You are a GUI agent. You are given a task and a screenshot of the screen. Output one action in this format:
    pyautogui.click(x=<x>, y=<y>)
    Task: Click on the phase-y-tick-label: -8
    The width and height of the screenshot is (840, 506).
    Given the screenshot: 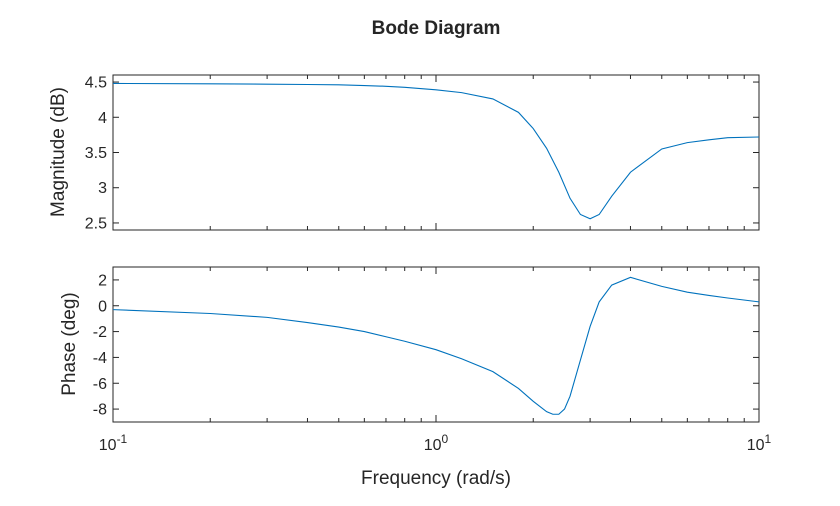 What is the action you would take?
    pyautogui.click(x=100, y=410)
    